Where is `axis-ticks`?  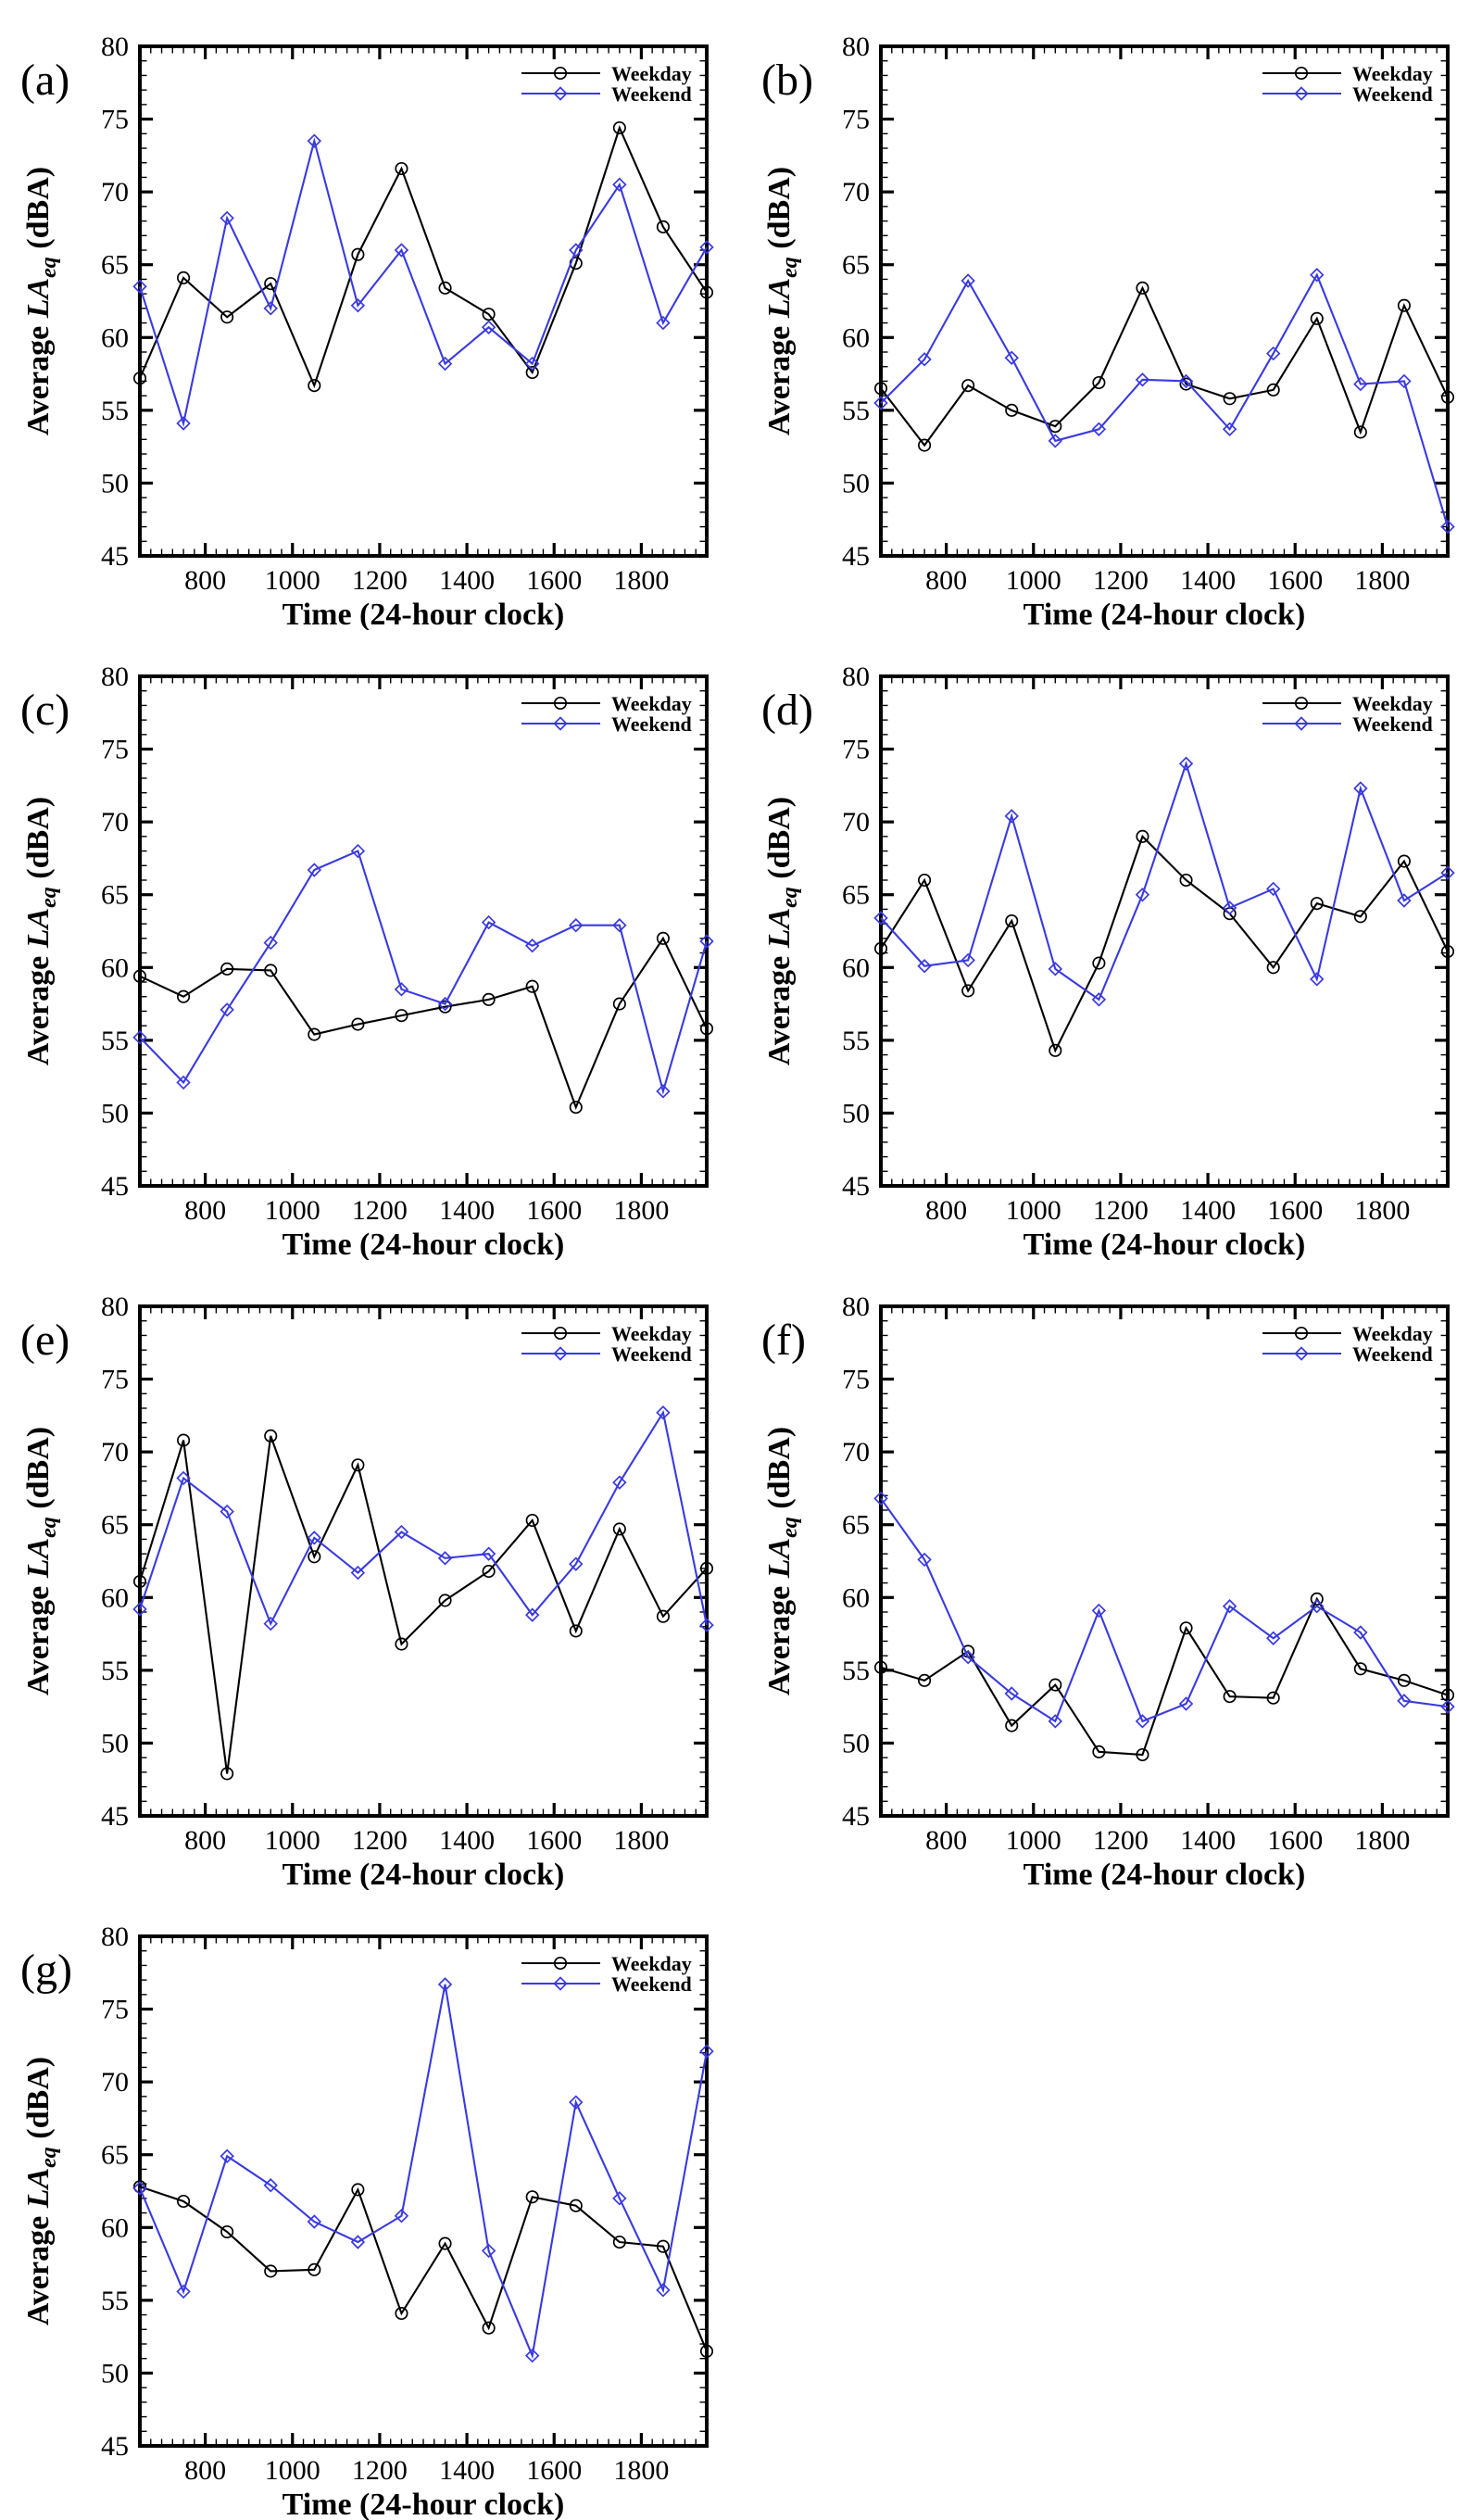
axis-ticks is located at coordinates (1164, 931).